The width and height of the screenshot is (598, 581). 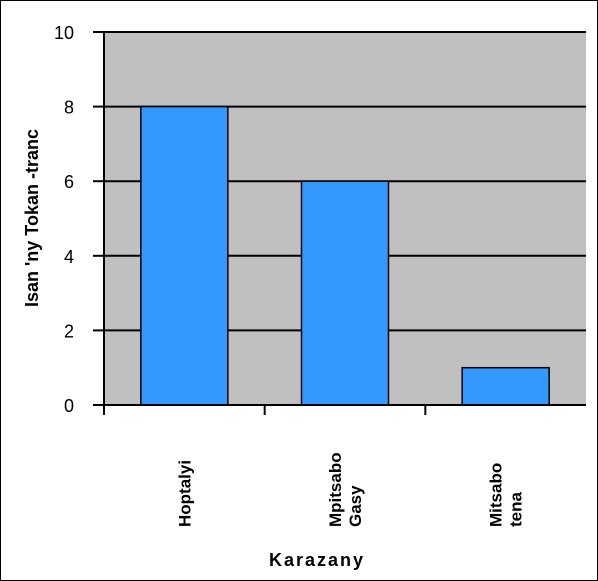 What do you see at coordinates (516, 510) in the screenshot?
I see `x-category-label: tena` at bounding box center [516, 510].